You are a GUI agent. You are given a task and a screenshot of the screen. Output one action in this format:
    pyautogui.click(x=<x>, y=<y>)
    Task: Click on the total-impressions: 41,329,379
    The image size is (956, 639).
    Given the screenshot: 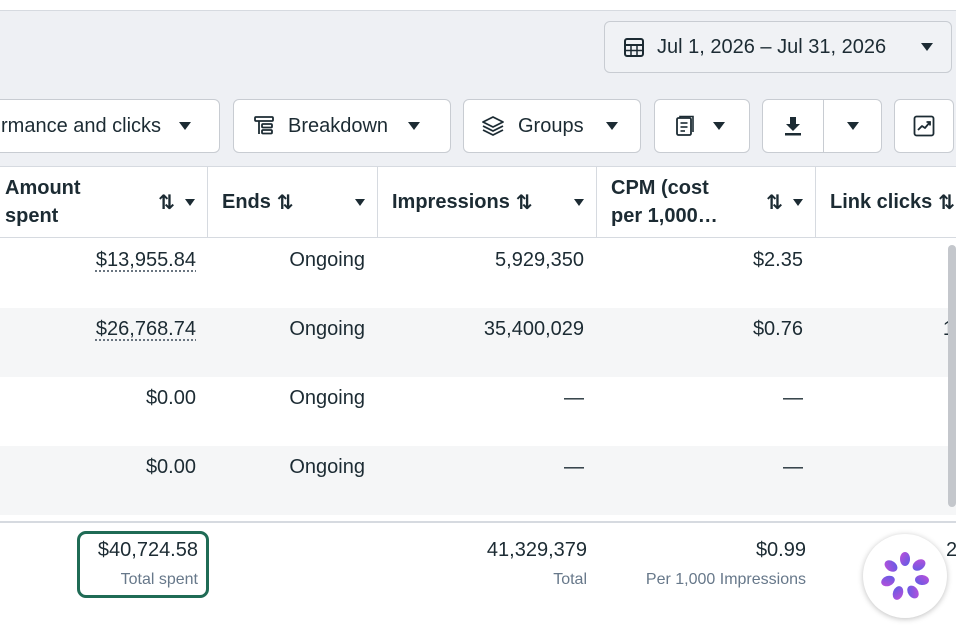 What is the action you would take?
    pyautogui.click(x=536, y=550)
    